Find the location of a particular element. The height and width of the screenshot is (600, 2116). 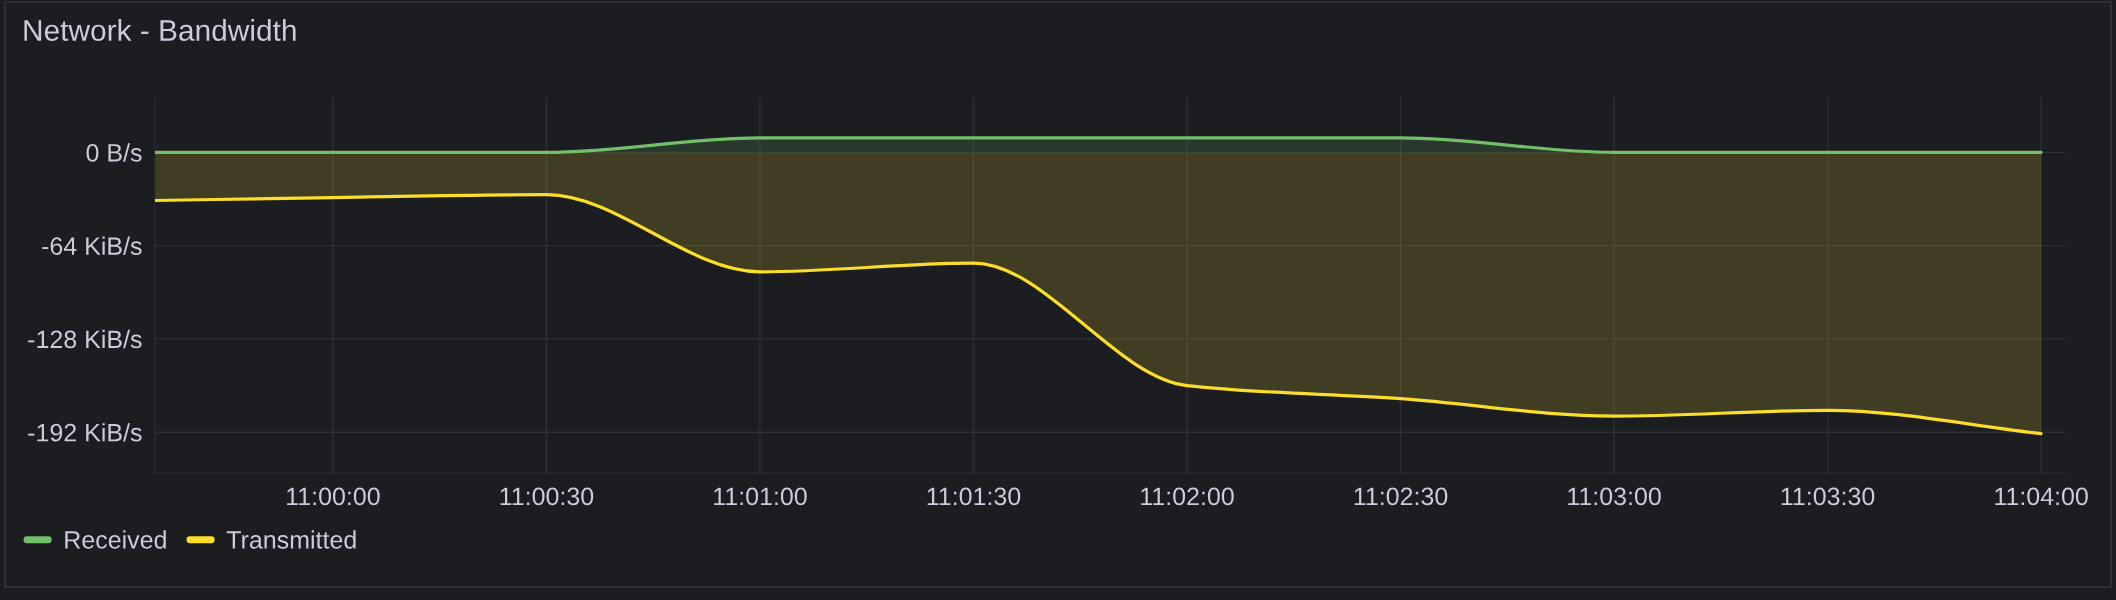

x-tick-label: 11:02:00 is located at coordinates (1187, 496).